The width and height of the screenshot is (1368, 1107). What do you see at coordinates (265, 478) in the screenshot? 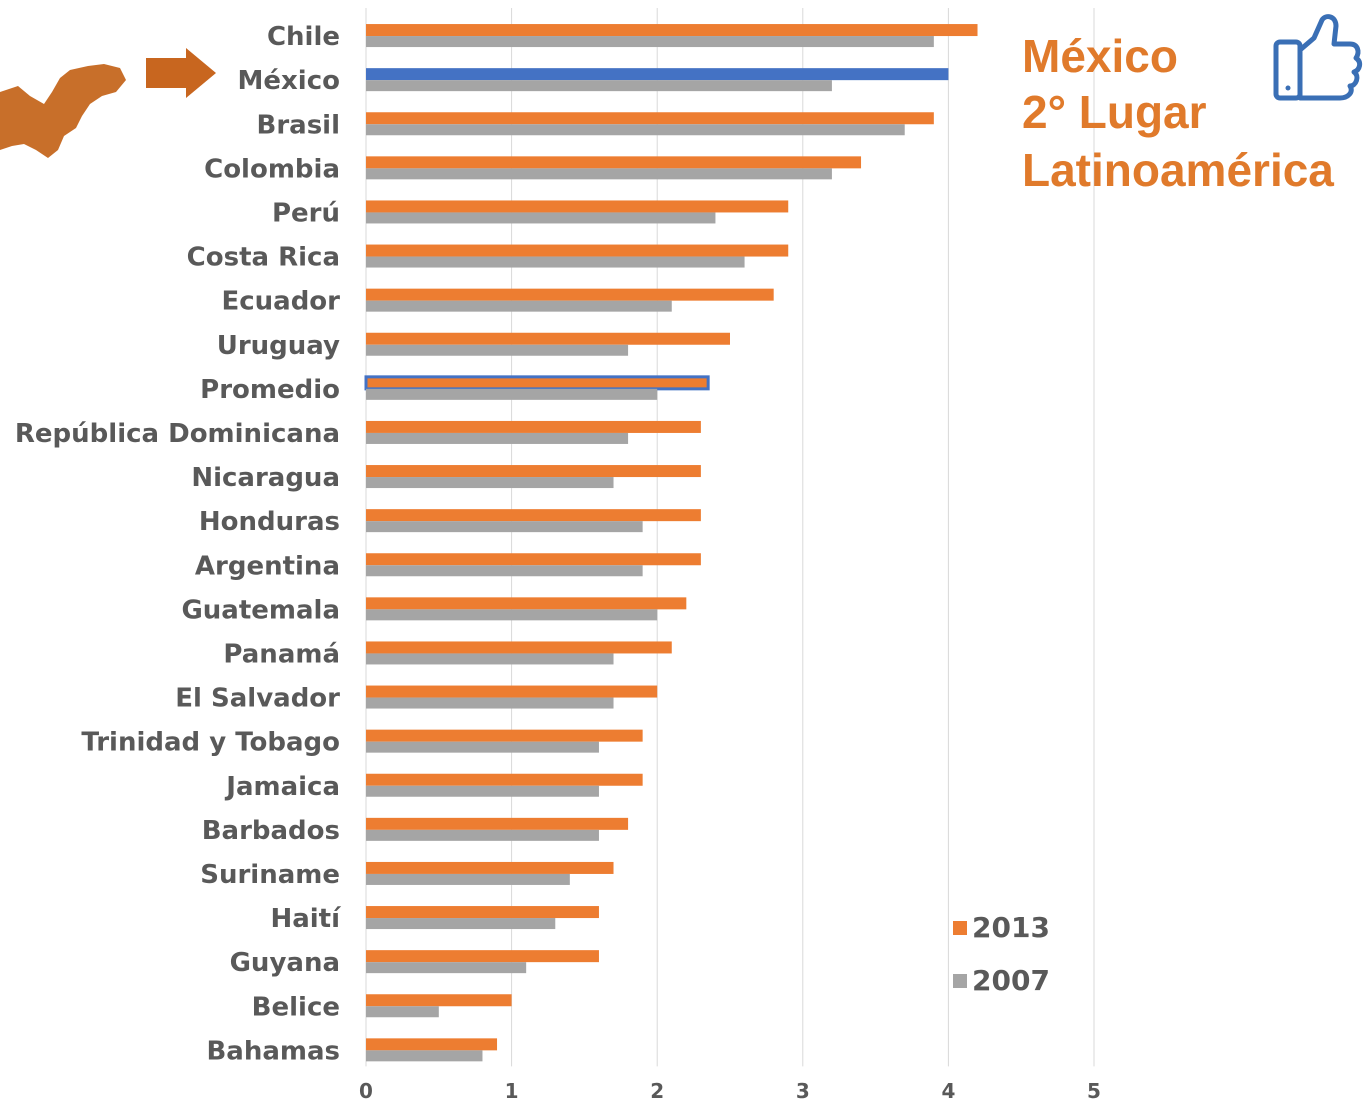
I see `category-label: Nicaragua` at bounding box center [265, 478].